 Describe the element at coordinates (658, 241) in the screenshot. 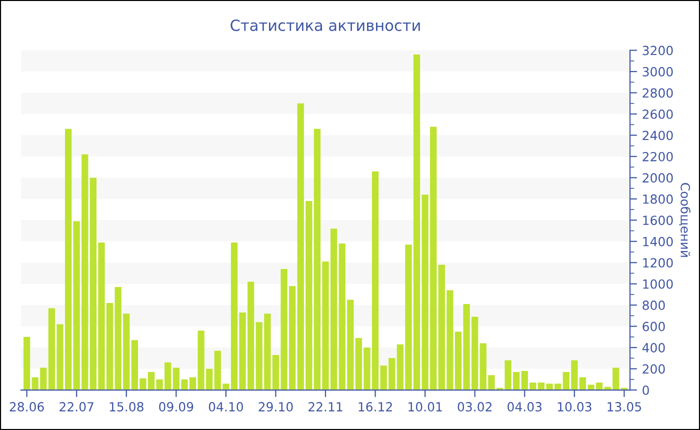

I see `y-tick-label: 1400` at that location.